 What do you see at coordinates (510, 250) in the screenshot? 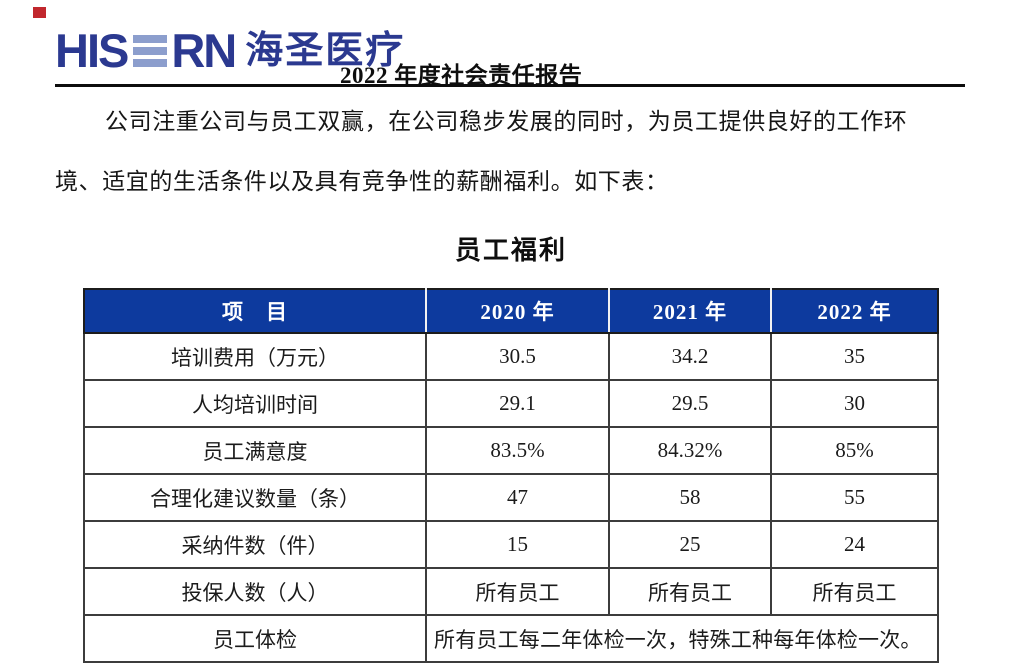
I see `table-title: 员工福利` at bounding box center [510, 250].